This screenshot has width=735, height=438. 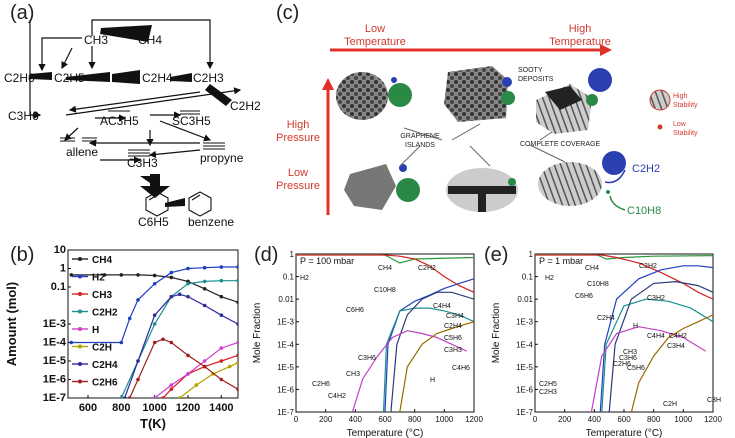 What do you see at coordinates (208, 78) in the screenshot?
I see `species-c2h3: C2H3` at bounding box center [208, 78].